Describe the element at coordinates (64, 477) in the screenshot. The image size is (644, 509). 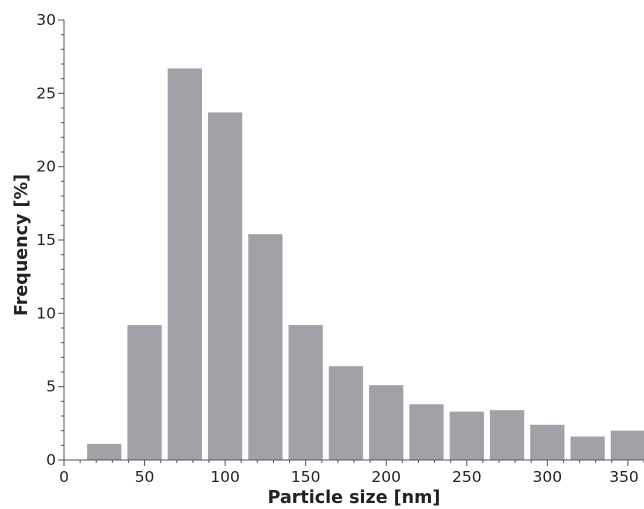
I see `x-tick-label: 0` at that location.